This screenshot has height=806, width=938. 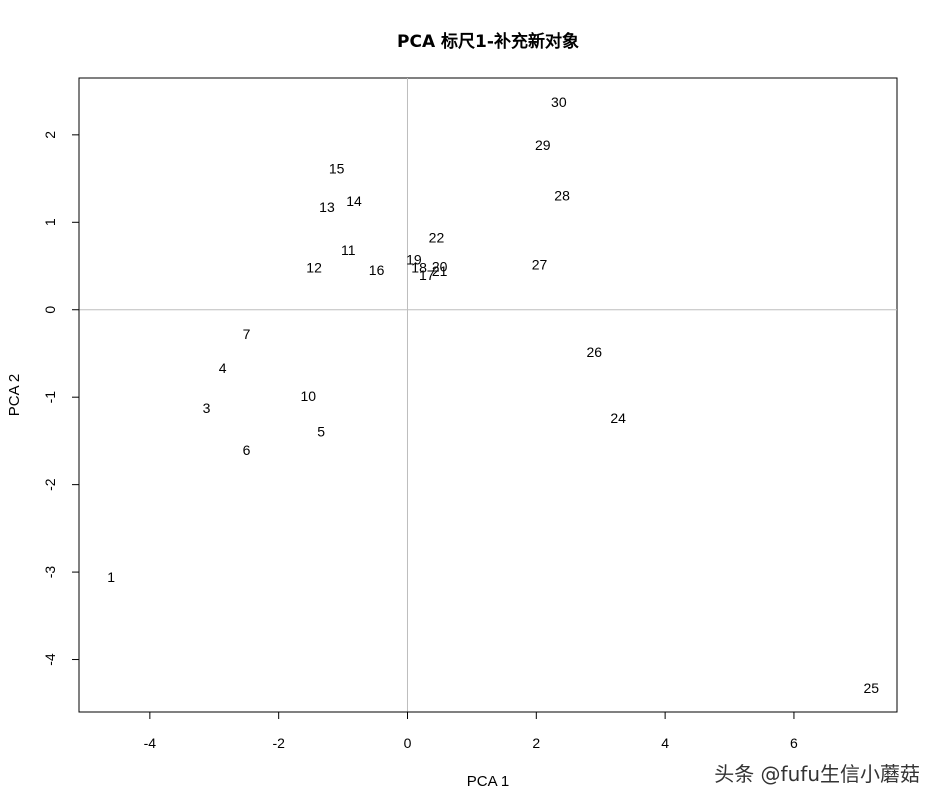 What do you see at coordinates (618, 418) in the screenshot?
I see `point-label-24: 24` at bounding box center [618, 418].